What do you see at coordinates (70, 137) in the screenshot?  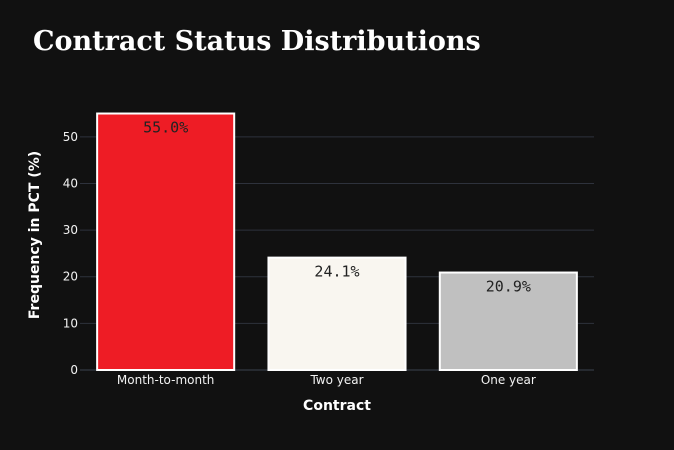 I see `y-tick-label: 50` at bounding box center [70, 137].